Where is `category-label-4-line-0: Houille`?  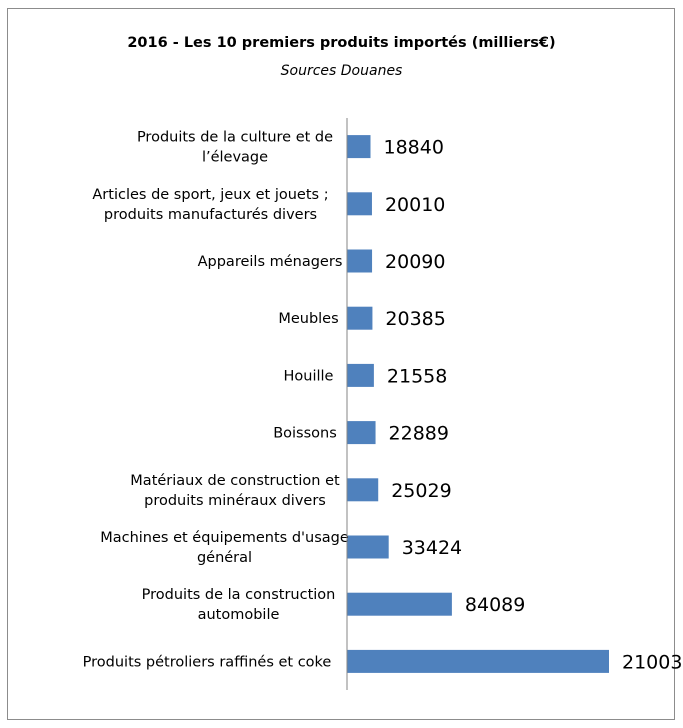 category-label-4-line-0: Houille is located at coordinates (309, 376).